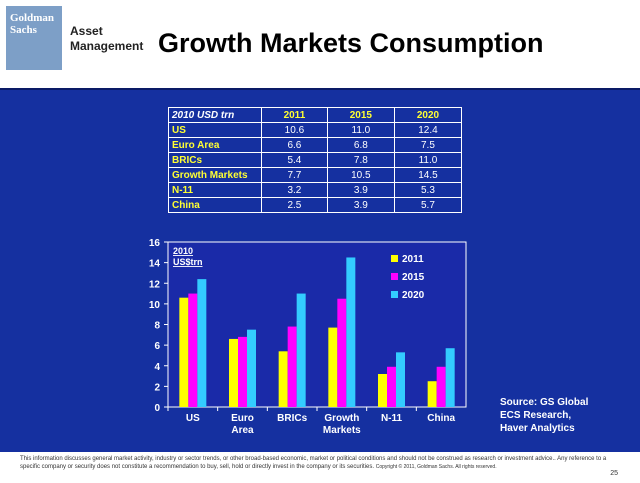 Image resolution: width=640 pixels, height=483 pixels. I want to click on table-header-cell: 2020, so click(428, 115).